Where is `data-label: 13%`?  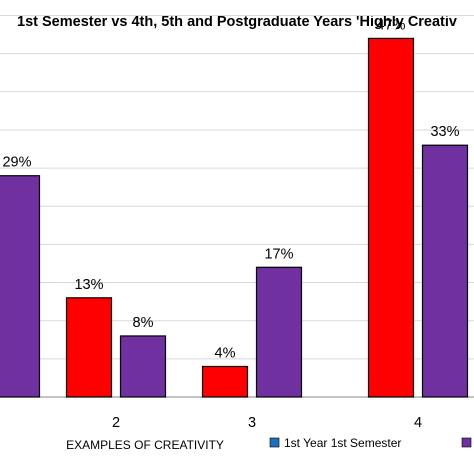 data-label: 13% is located at coordinates (88, 285).